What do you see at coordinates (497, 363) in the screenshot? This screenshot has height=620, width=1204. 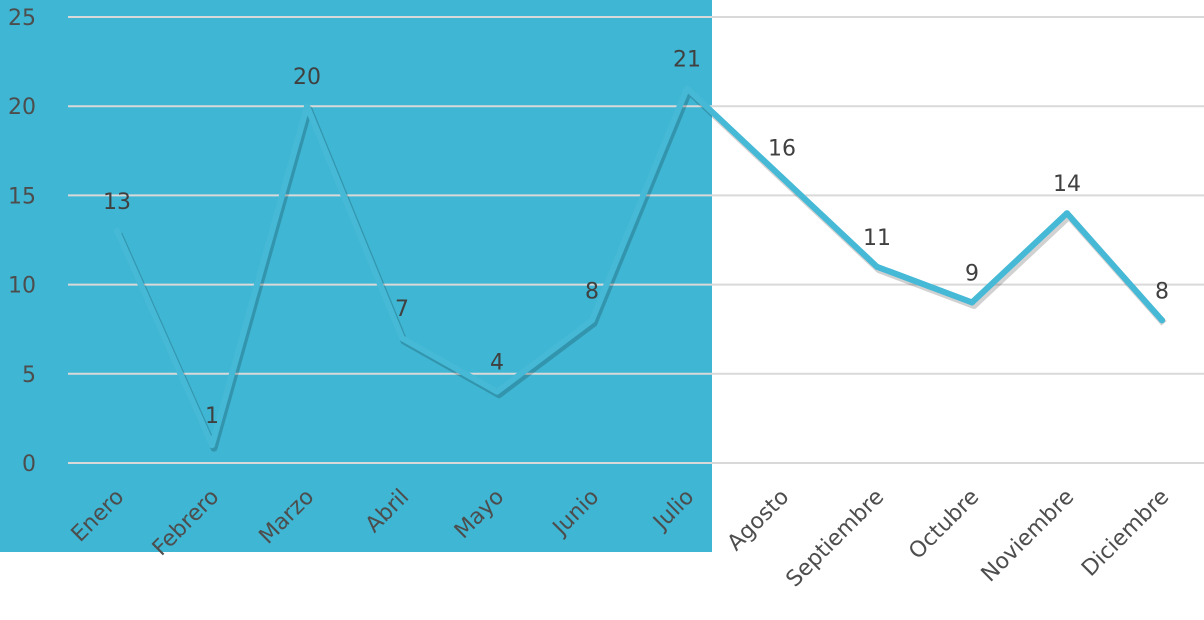 I see `data-label: 4` at bounding box center [497, 363].